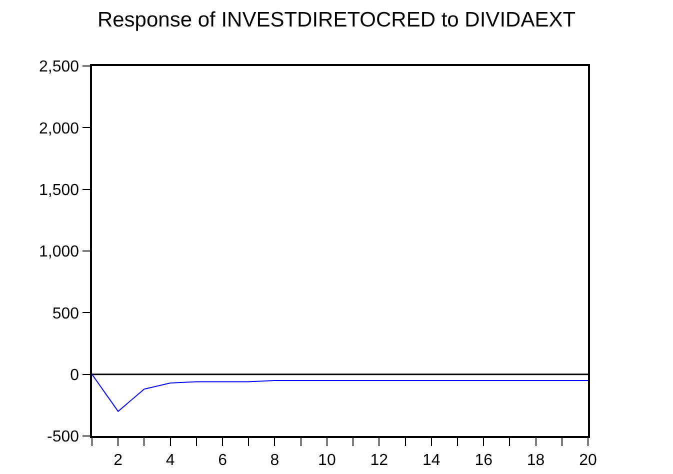  What do you see at coordinates (275, 460) in the screenshot?
I see `x-tick-label: 8` at bounding box center [275, 460].